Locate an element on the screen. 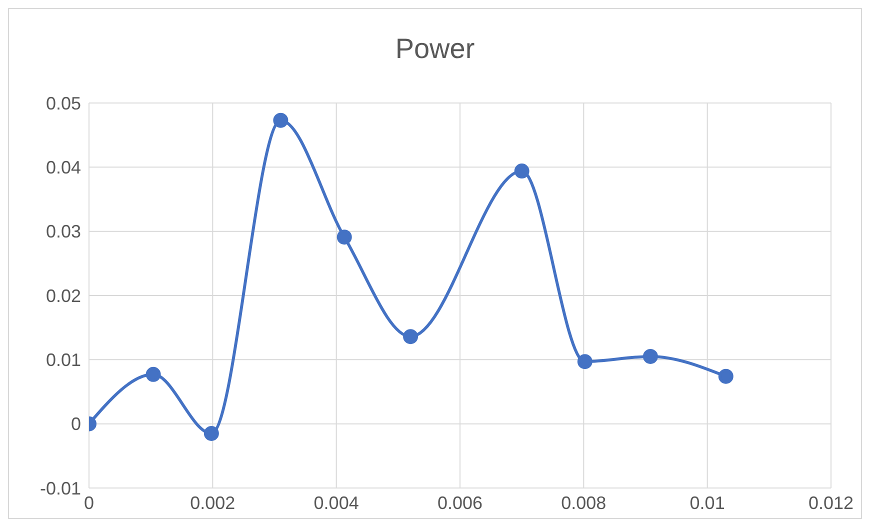 The width and height of the screenshot is (870, 527). y-tick-label: -0.01 is located at coordinates (60, 488).